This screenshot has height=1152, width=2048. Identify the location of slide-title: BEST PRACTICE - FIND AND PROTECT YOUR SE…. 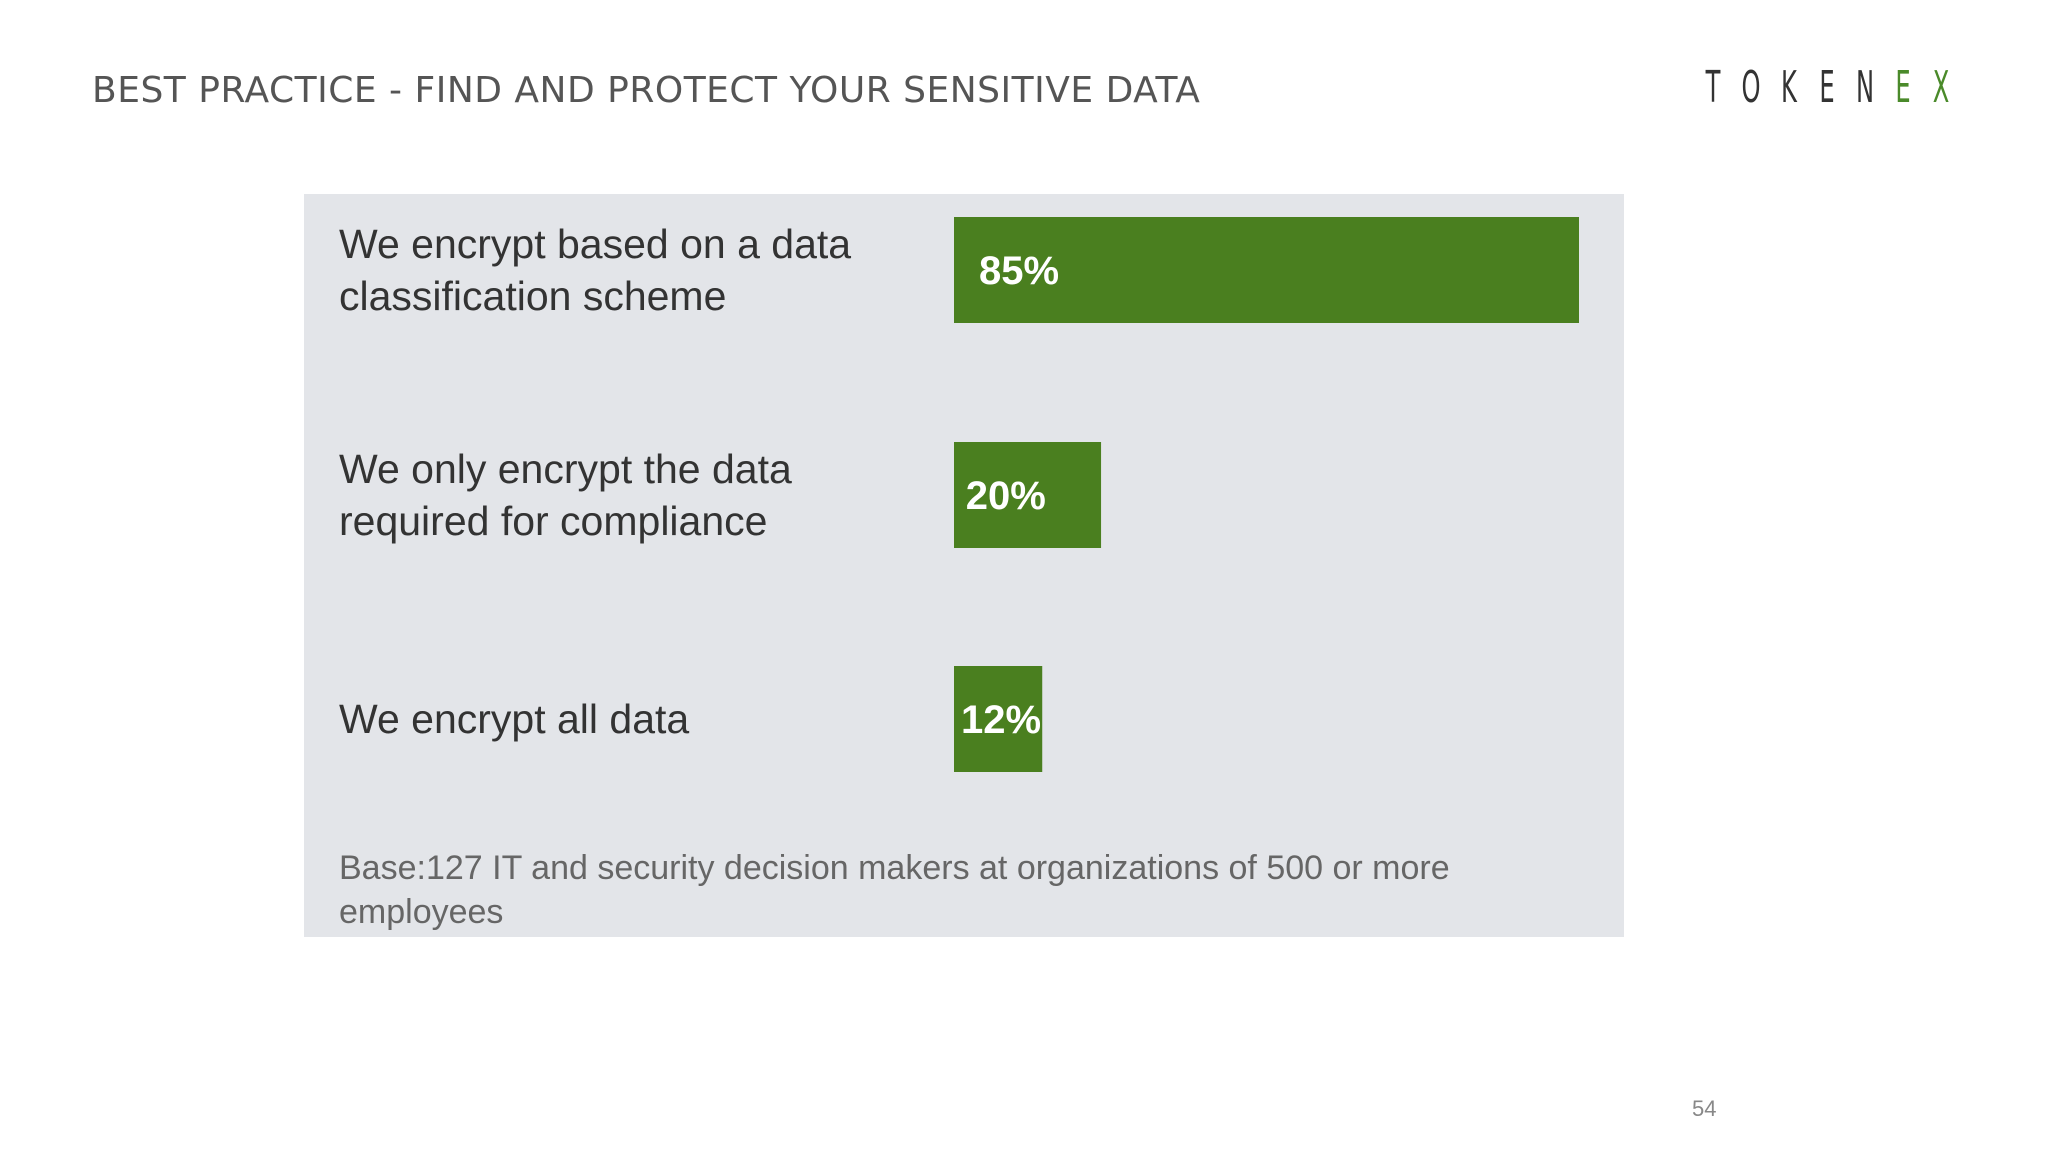
(646, 90).